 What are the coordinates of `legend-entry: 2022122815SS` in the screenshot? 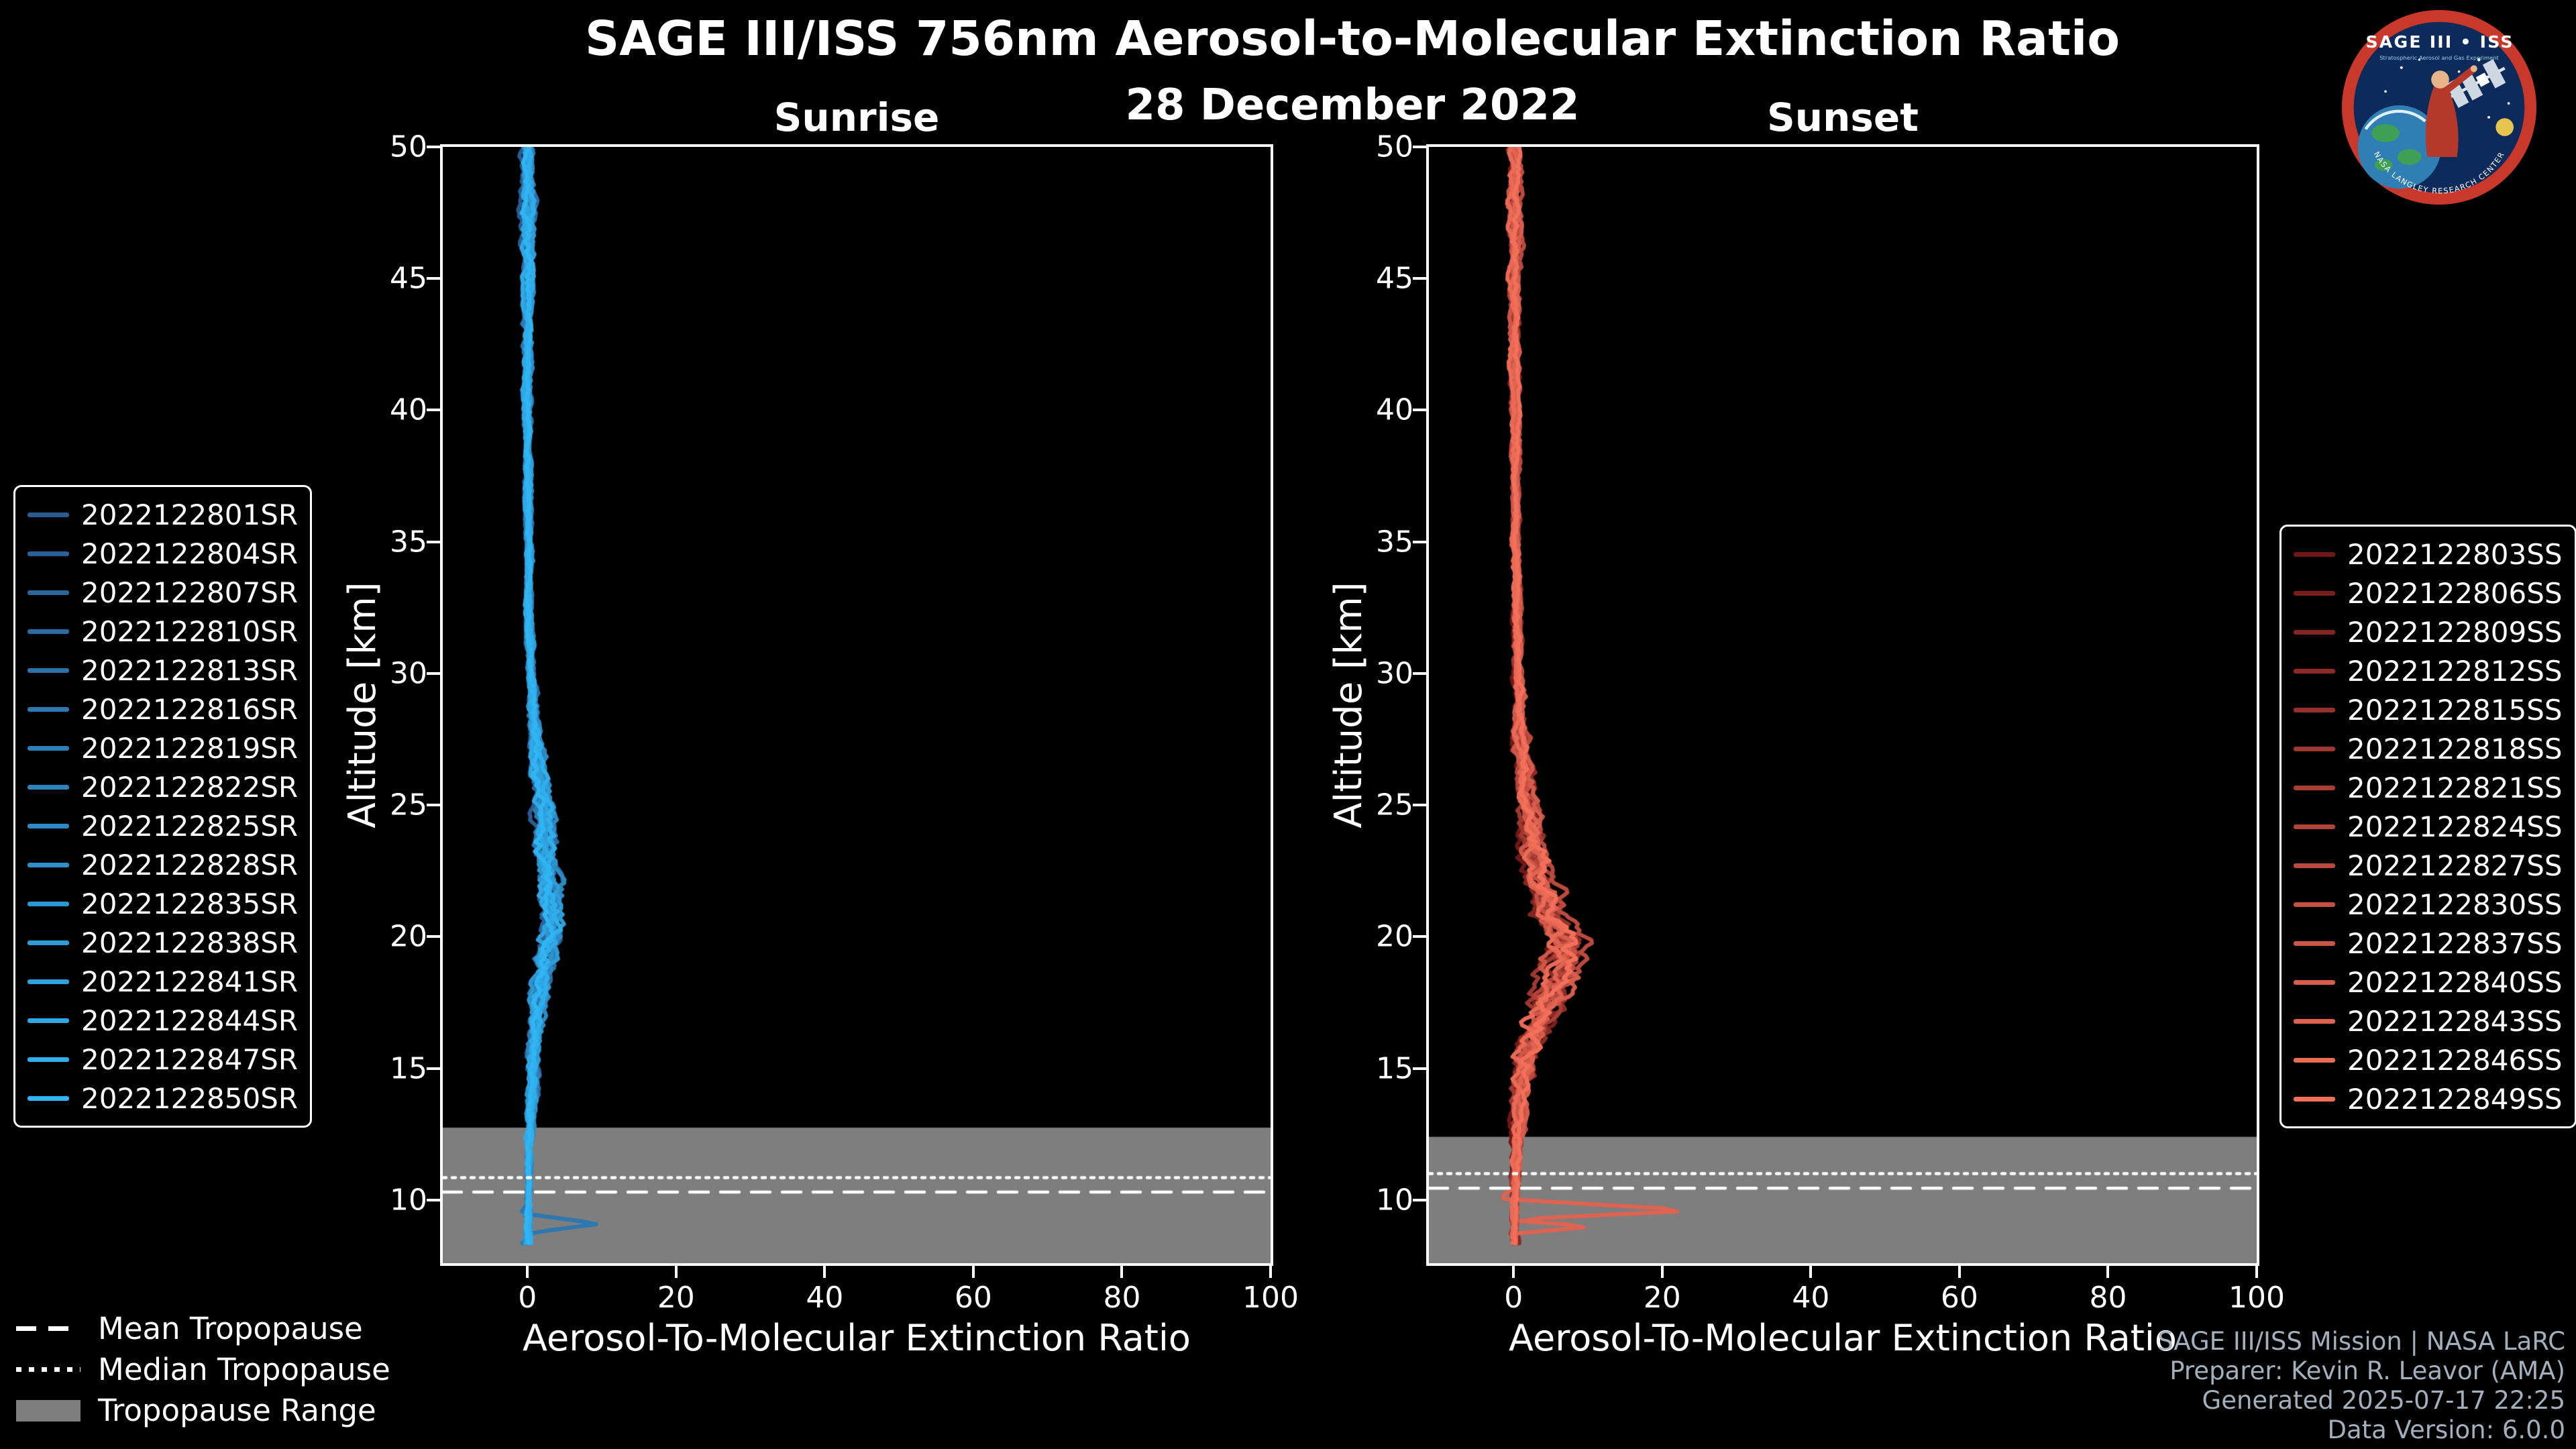 It's located at (2428, 709).